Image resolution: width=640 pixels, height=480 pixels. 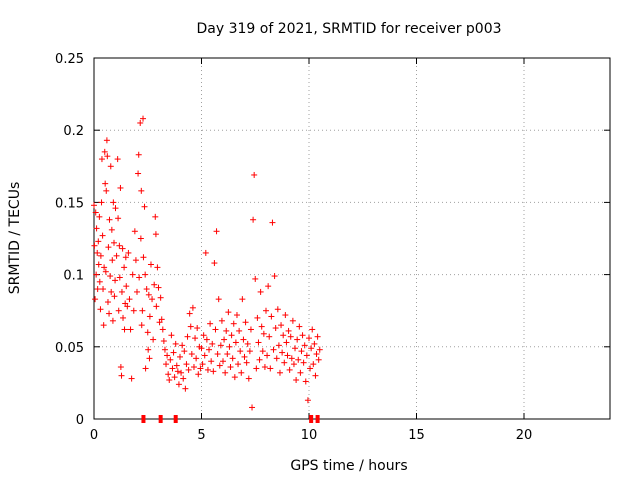 What do you see at coordinates (69, 203) in the screenshot?
I see `y-tick-label: 0.15` at bounding box center [69, 203].